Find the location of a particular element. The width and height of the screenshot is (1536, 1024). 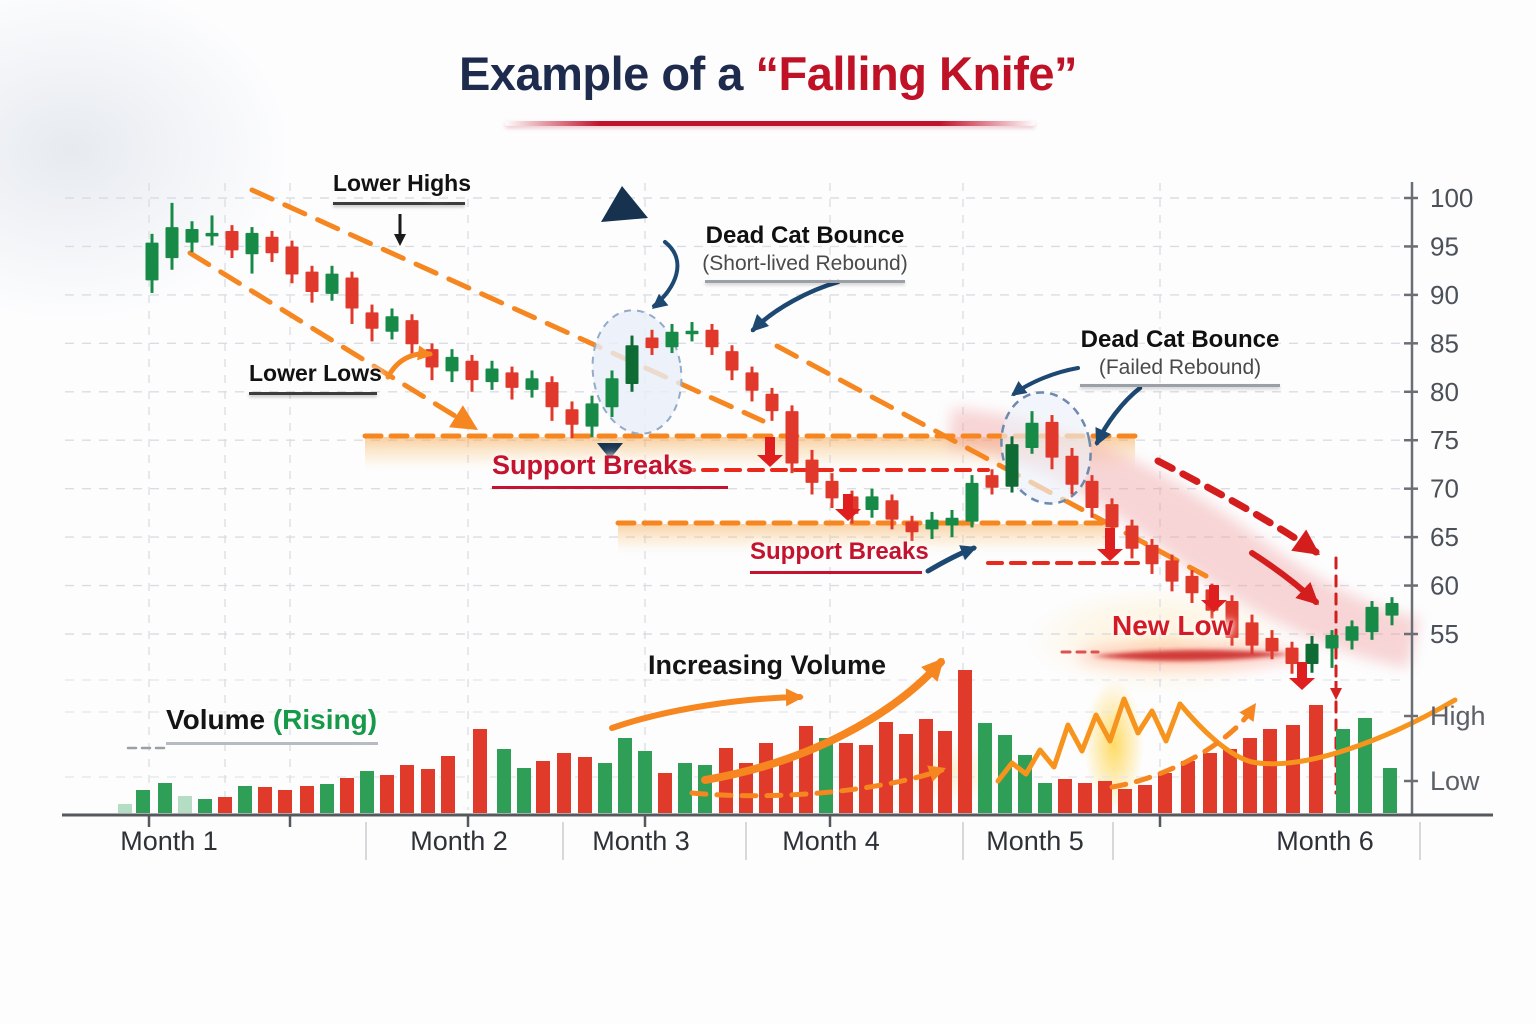

corner-haze is located at coordinates (145, 160).